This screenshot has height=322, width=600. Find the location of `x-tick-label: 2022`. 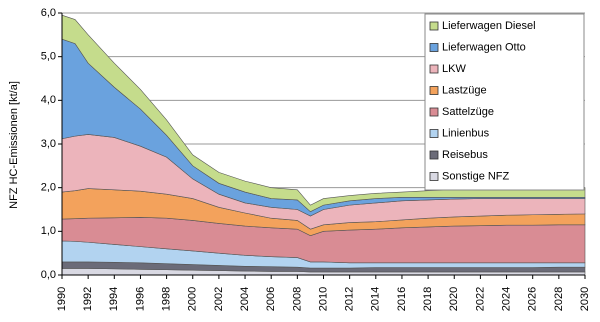

x-tick-label: 2022 is located at coordinates (480, 299).